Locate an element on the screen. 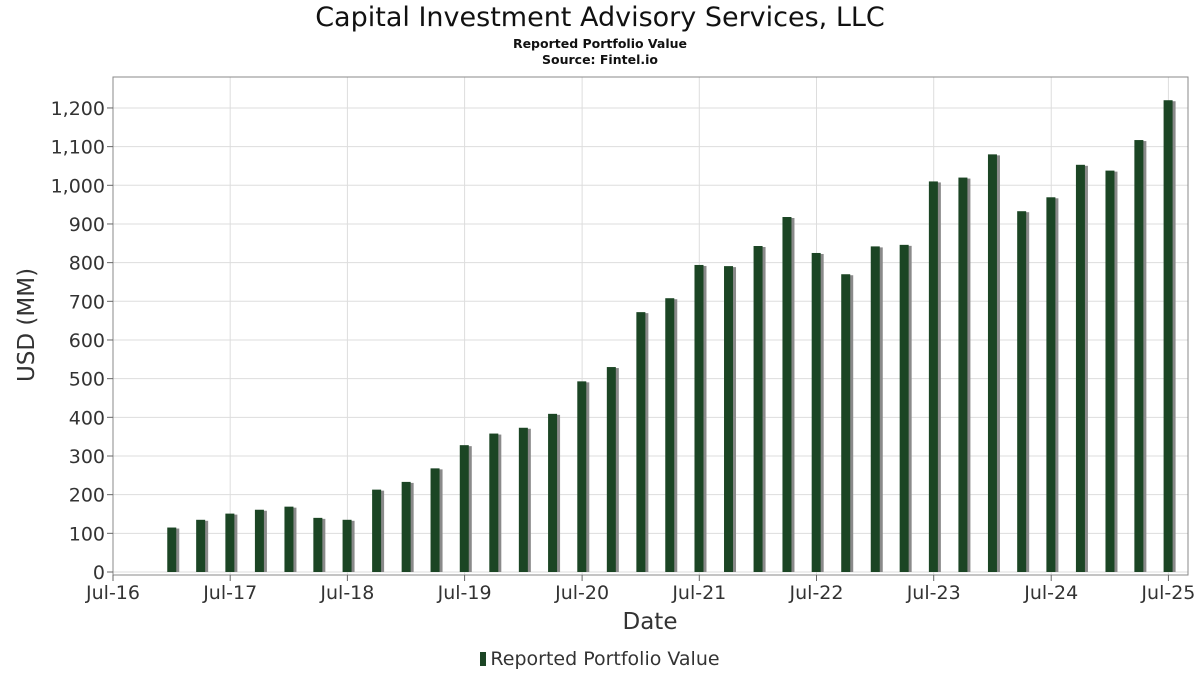 This screenshot has height=675, width=1200. x-tick-label: Jul-21 is located at coordinates (698, 593).